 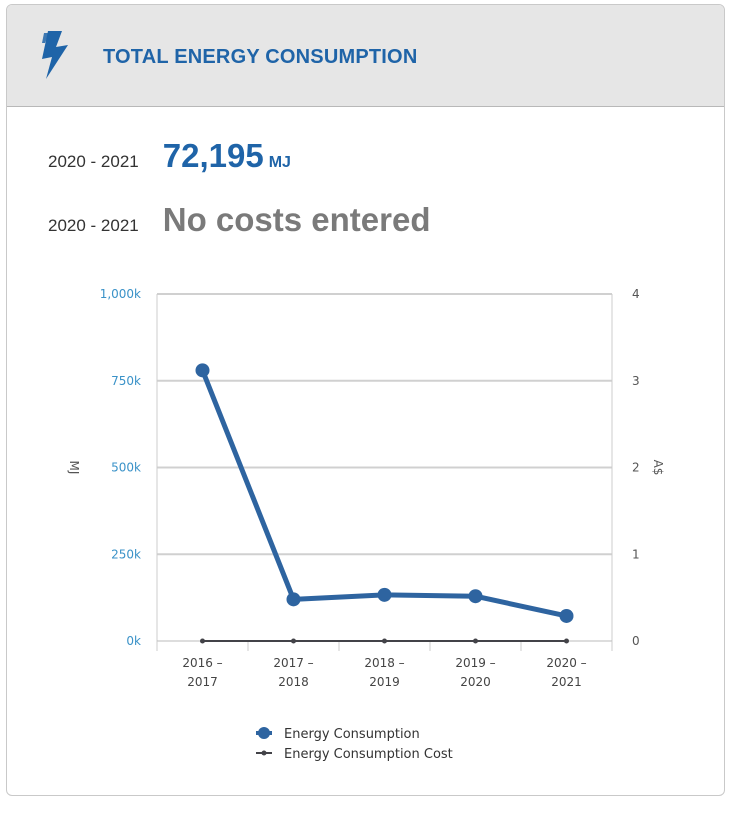 I want to click on x-tick-label: 2018, so click(x=293, y=682).